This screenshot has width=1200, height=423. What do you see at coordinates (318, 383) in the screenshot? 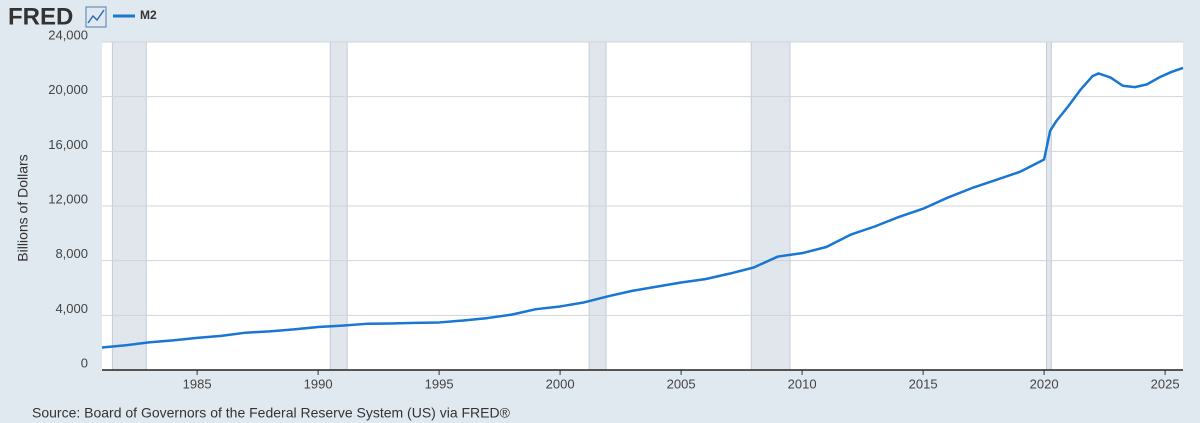
I see `x-tick-label: 1990` at bounding box center [318, 383].